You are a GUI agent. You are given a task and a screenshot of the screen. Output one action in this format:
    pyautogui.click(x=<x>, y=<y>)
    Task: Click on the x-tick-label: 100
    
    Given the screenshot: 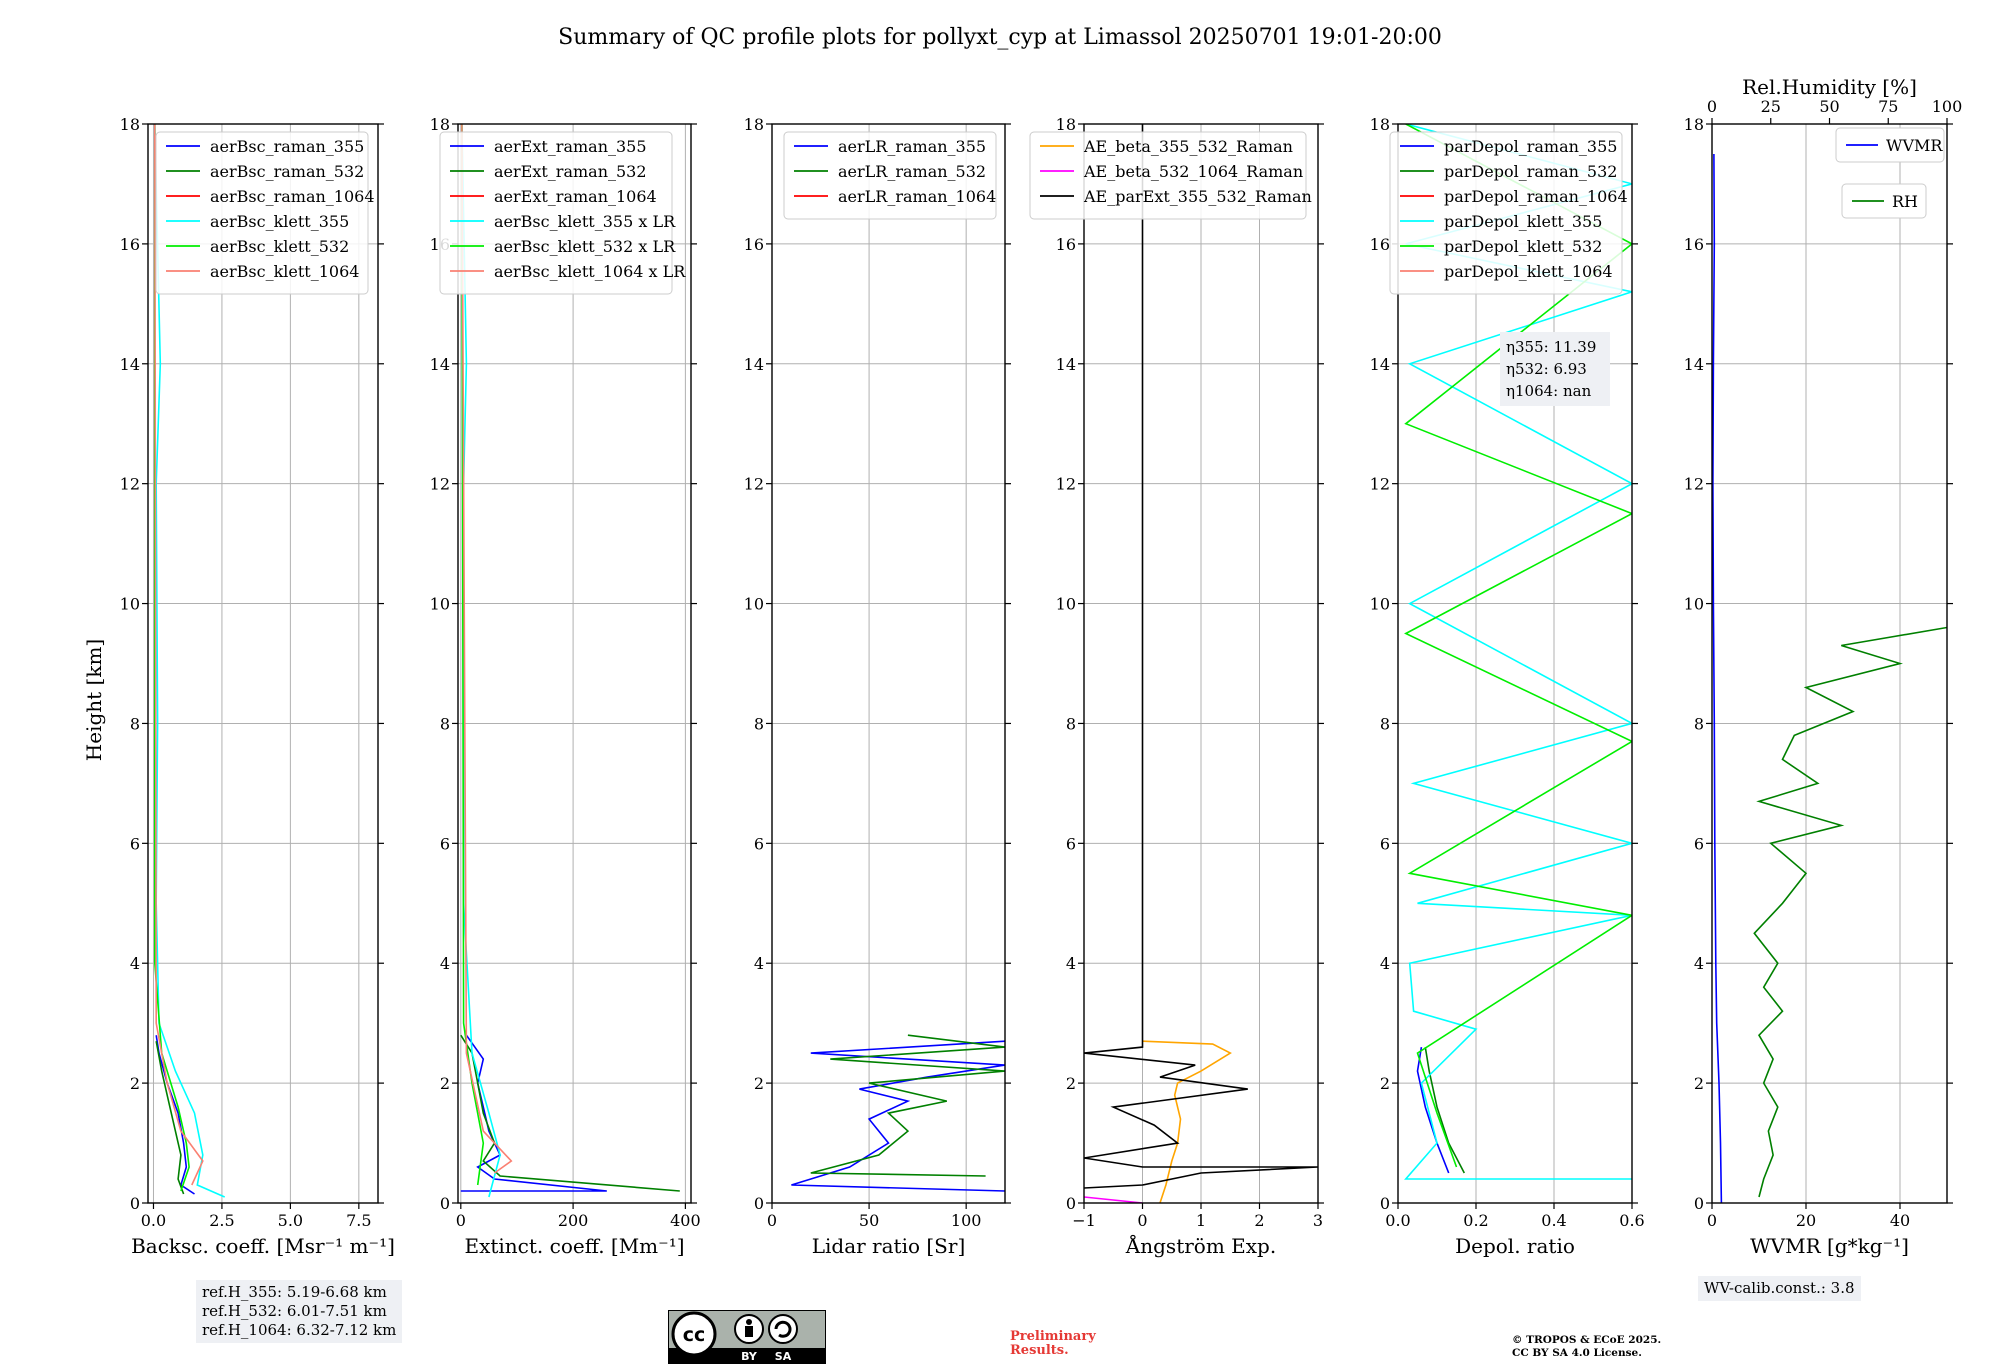 What is the action you would take?
    pyautogui.click(x=966, y=1220)
    